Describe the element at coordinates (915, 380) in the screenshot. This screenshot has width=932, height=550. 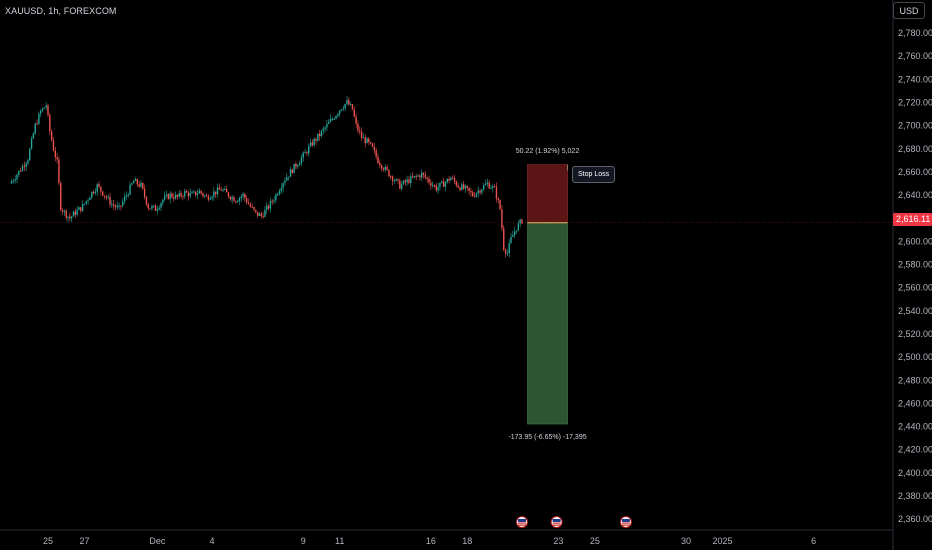
I see `price-tick-label: 2,480.00` at that location.